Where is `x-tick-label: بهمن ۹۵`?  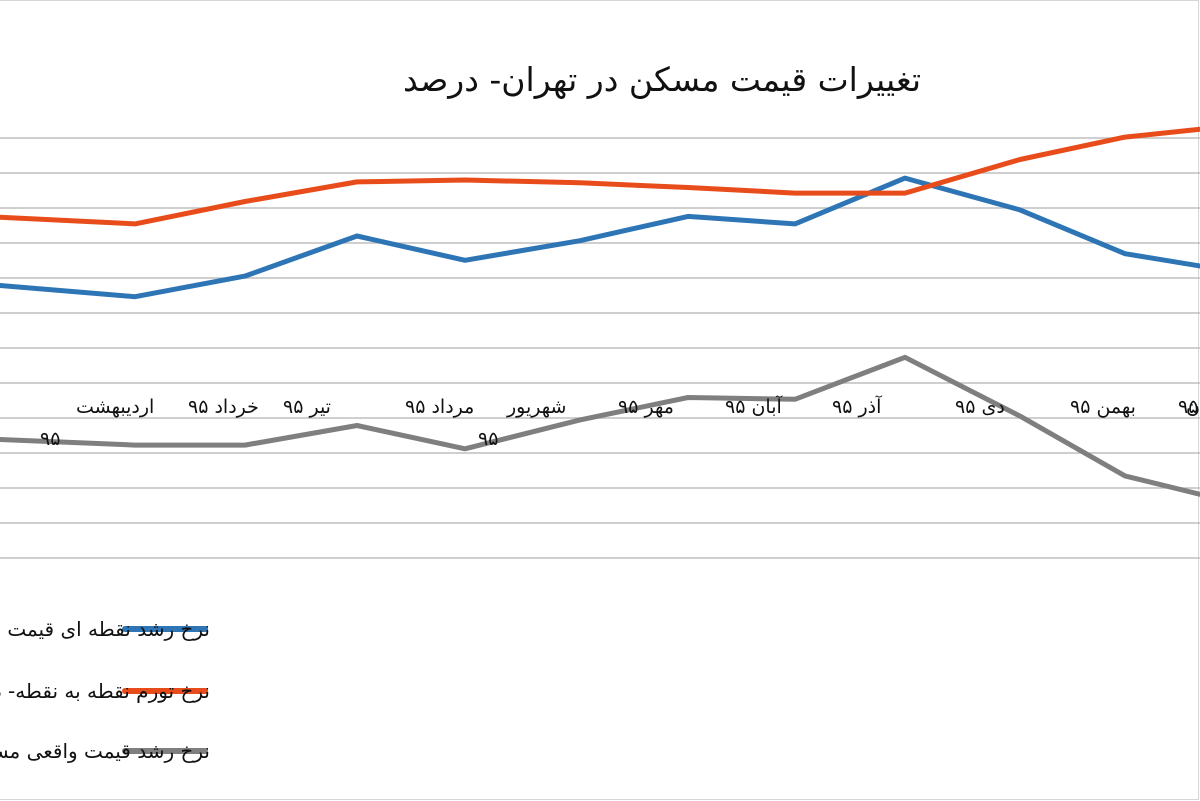 x-tick-label: بهمن ۹۵ is located at coordinates (1103, 407).